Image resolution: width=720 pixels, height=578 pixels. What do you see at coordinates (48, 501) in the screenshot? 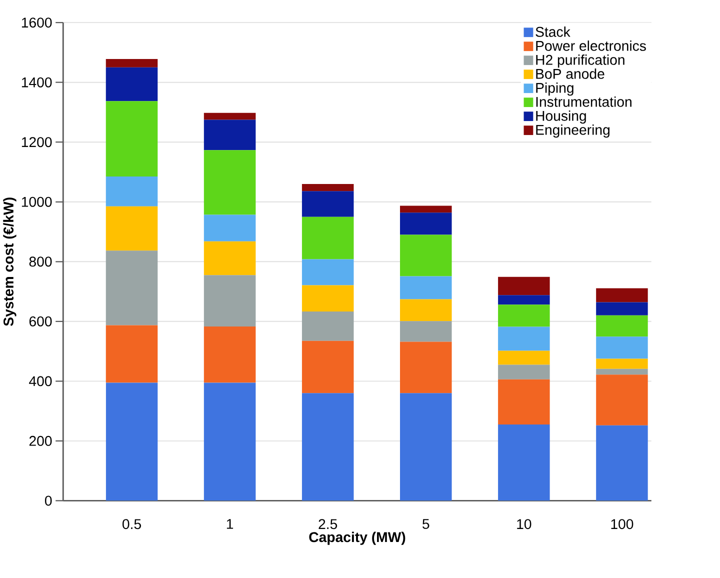
I see `y-tick-label: 0` at bounding box center [48, 501].